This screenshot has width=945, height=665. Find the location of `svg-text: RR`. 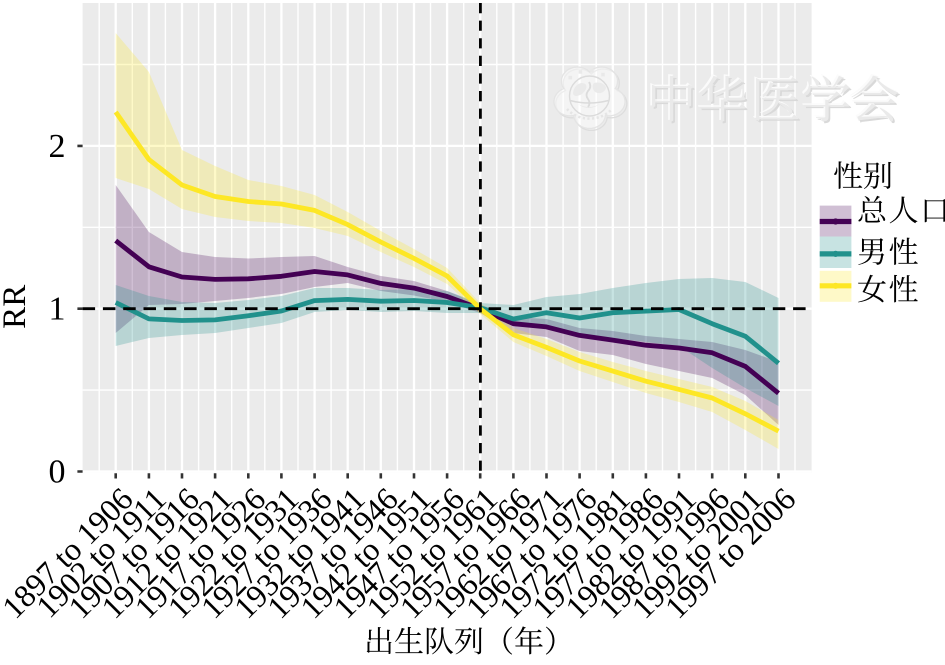

svg-text: RR is located at coordinates (16, 307).